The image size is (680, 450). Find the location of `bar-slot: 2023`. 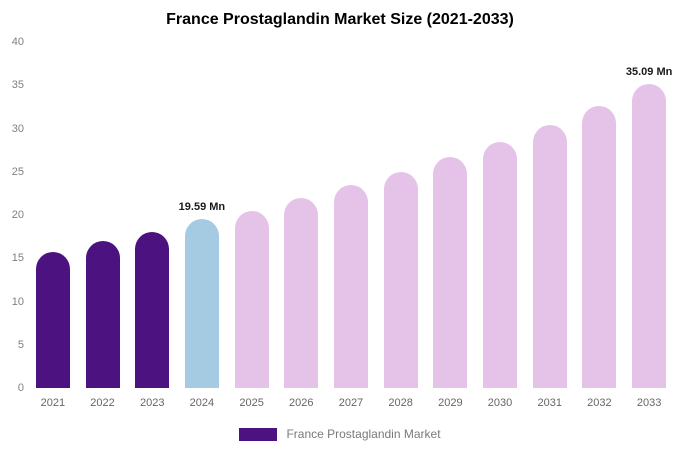

bar-slot: 2023 is located at coordinates (152, 225).